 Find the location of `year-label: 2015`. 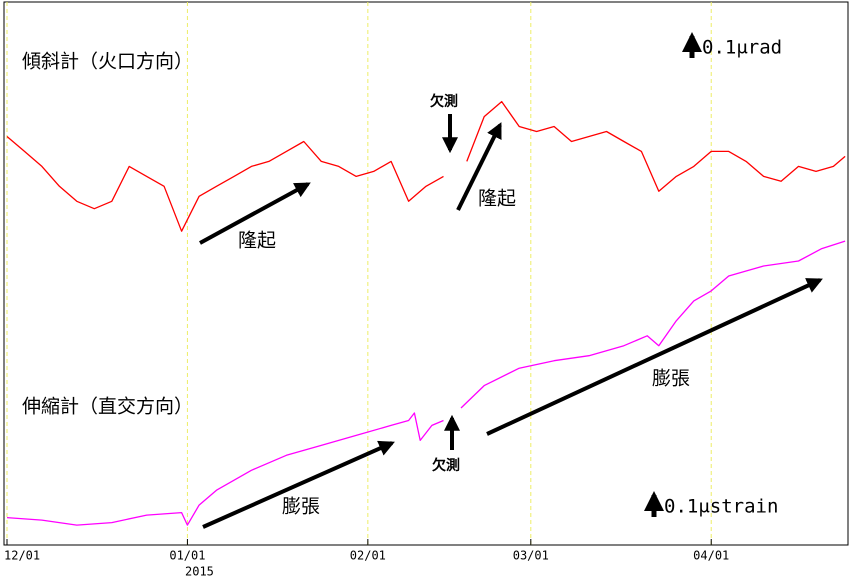

year-label: 2015 is located at coordinates (199, 572).